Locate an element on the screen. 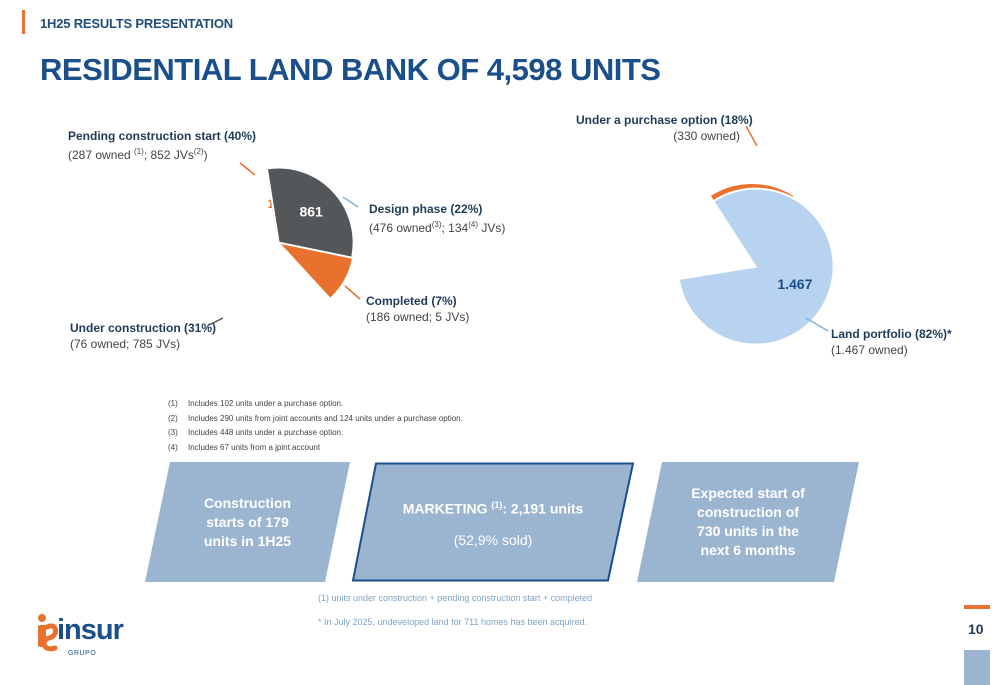 The image size is (1000, 685). box-construction-starts: Construction starts of 179 units in 1H25 is located at coordinates (247, 522).